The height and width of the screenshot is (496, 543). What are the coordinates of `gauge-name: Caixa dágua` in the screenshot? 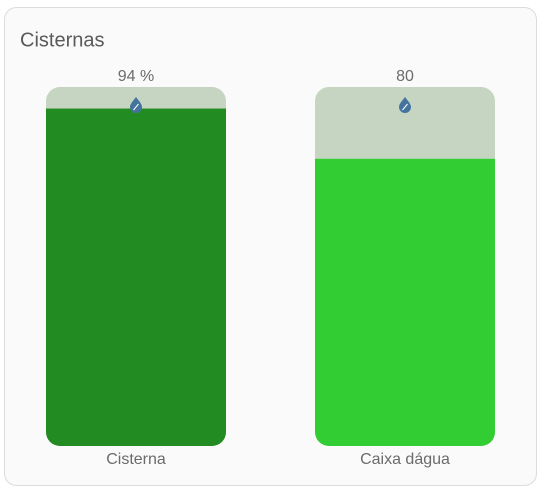 It's located at (405, 459).